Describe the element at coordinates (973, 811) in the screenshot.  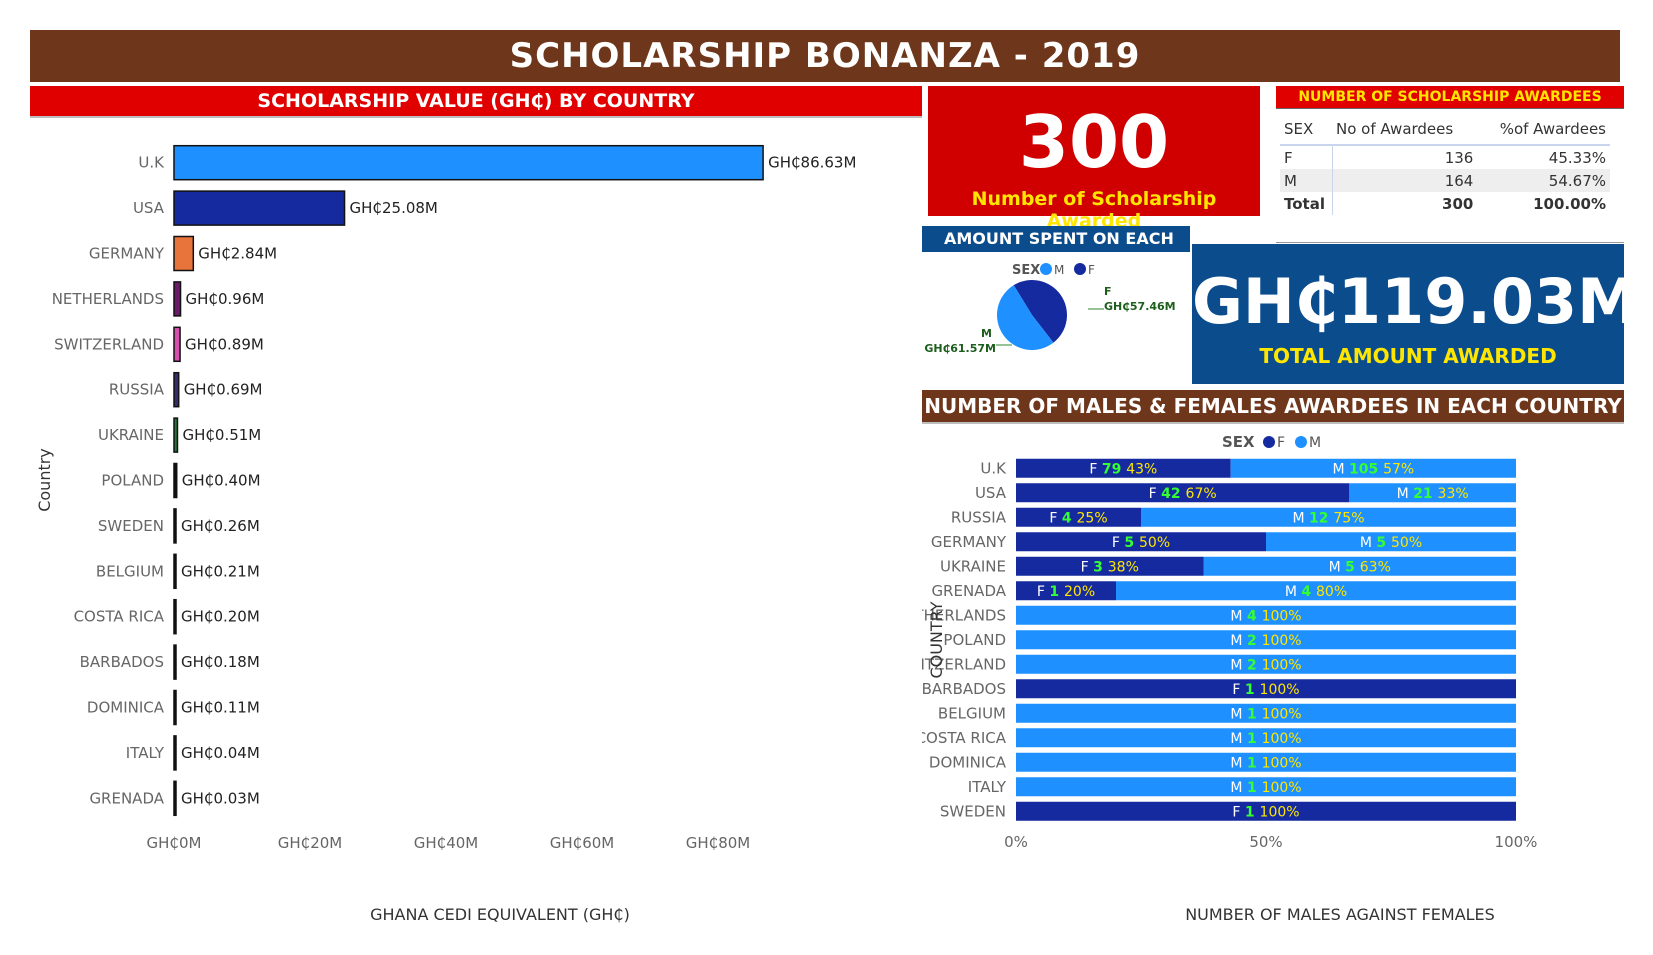
I see `y-tick-label: SWEDEN` at that location.